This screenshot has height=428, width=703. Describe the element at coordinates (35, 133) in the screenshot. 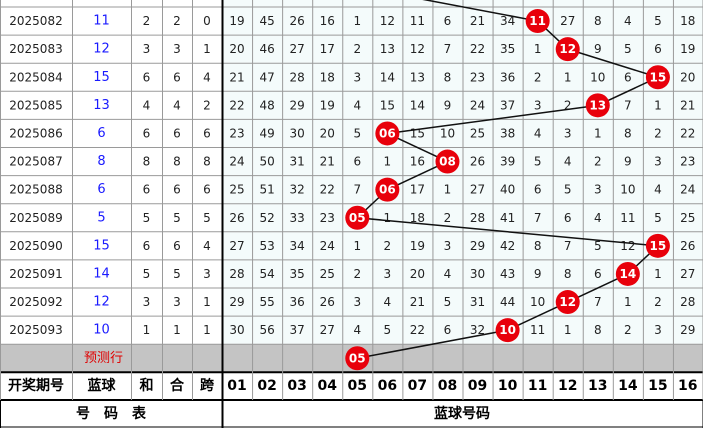

I see `issue: 2025086` at that location.